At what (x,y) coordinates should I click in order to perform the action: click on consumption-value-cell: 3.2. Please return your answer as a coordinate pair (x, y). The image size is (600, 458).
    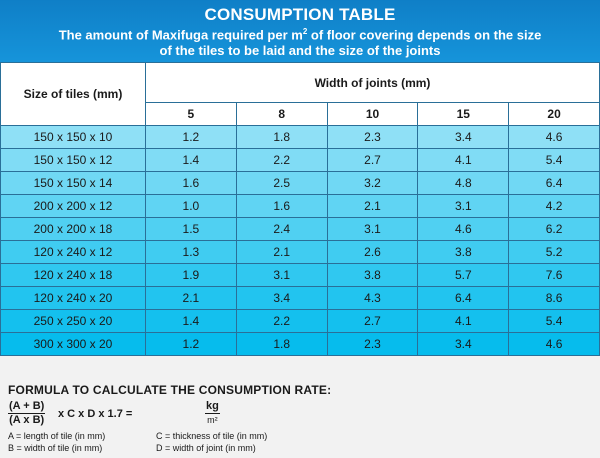
    Looking at the image, I should click on (372, 183).